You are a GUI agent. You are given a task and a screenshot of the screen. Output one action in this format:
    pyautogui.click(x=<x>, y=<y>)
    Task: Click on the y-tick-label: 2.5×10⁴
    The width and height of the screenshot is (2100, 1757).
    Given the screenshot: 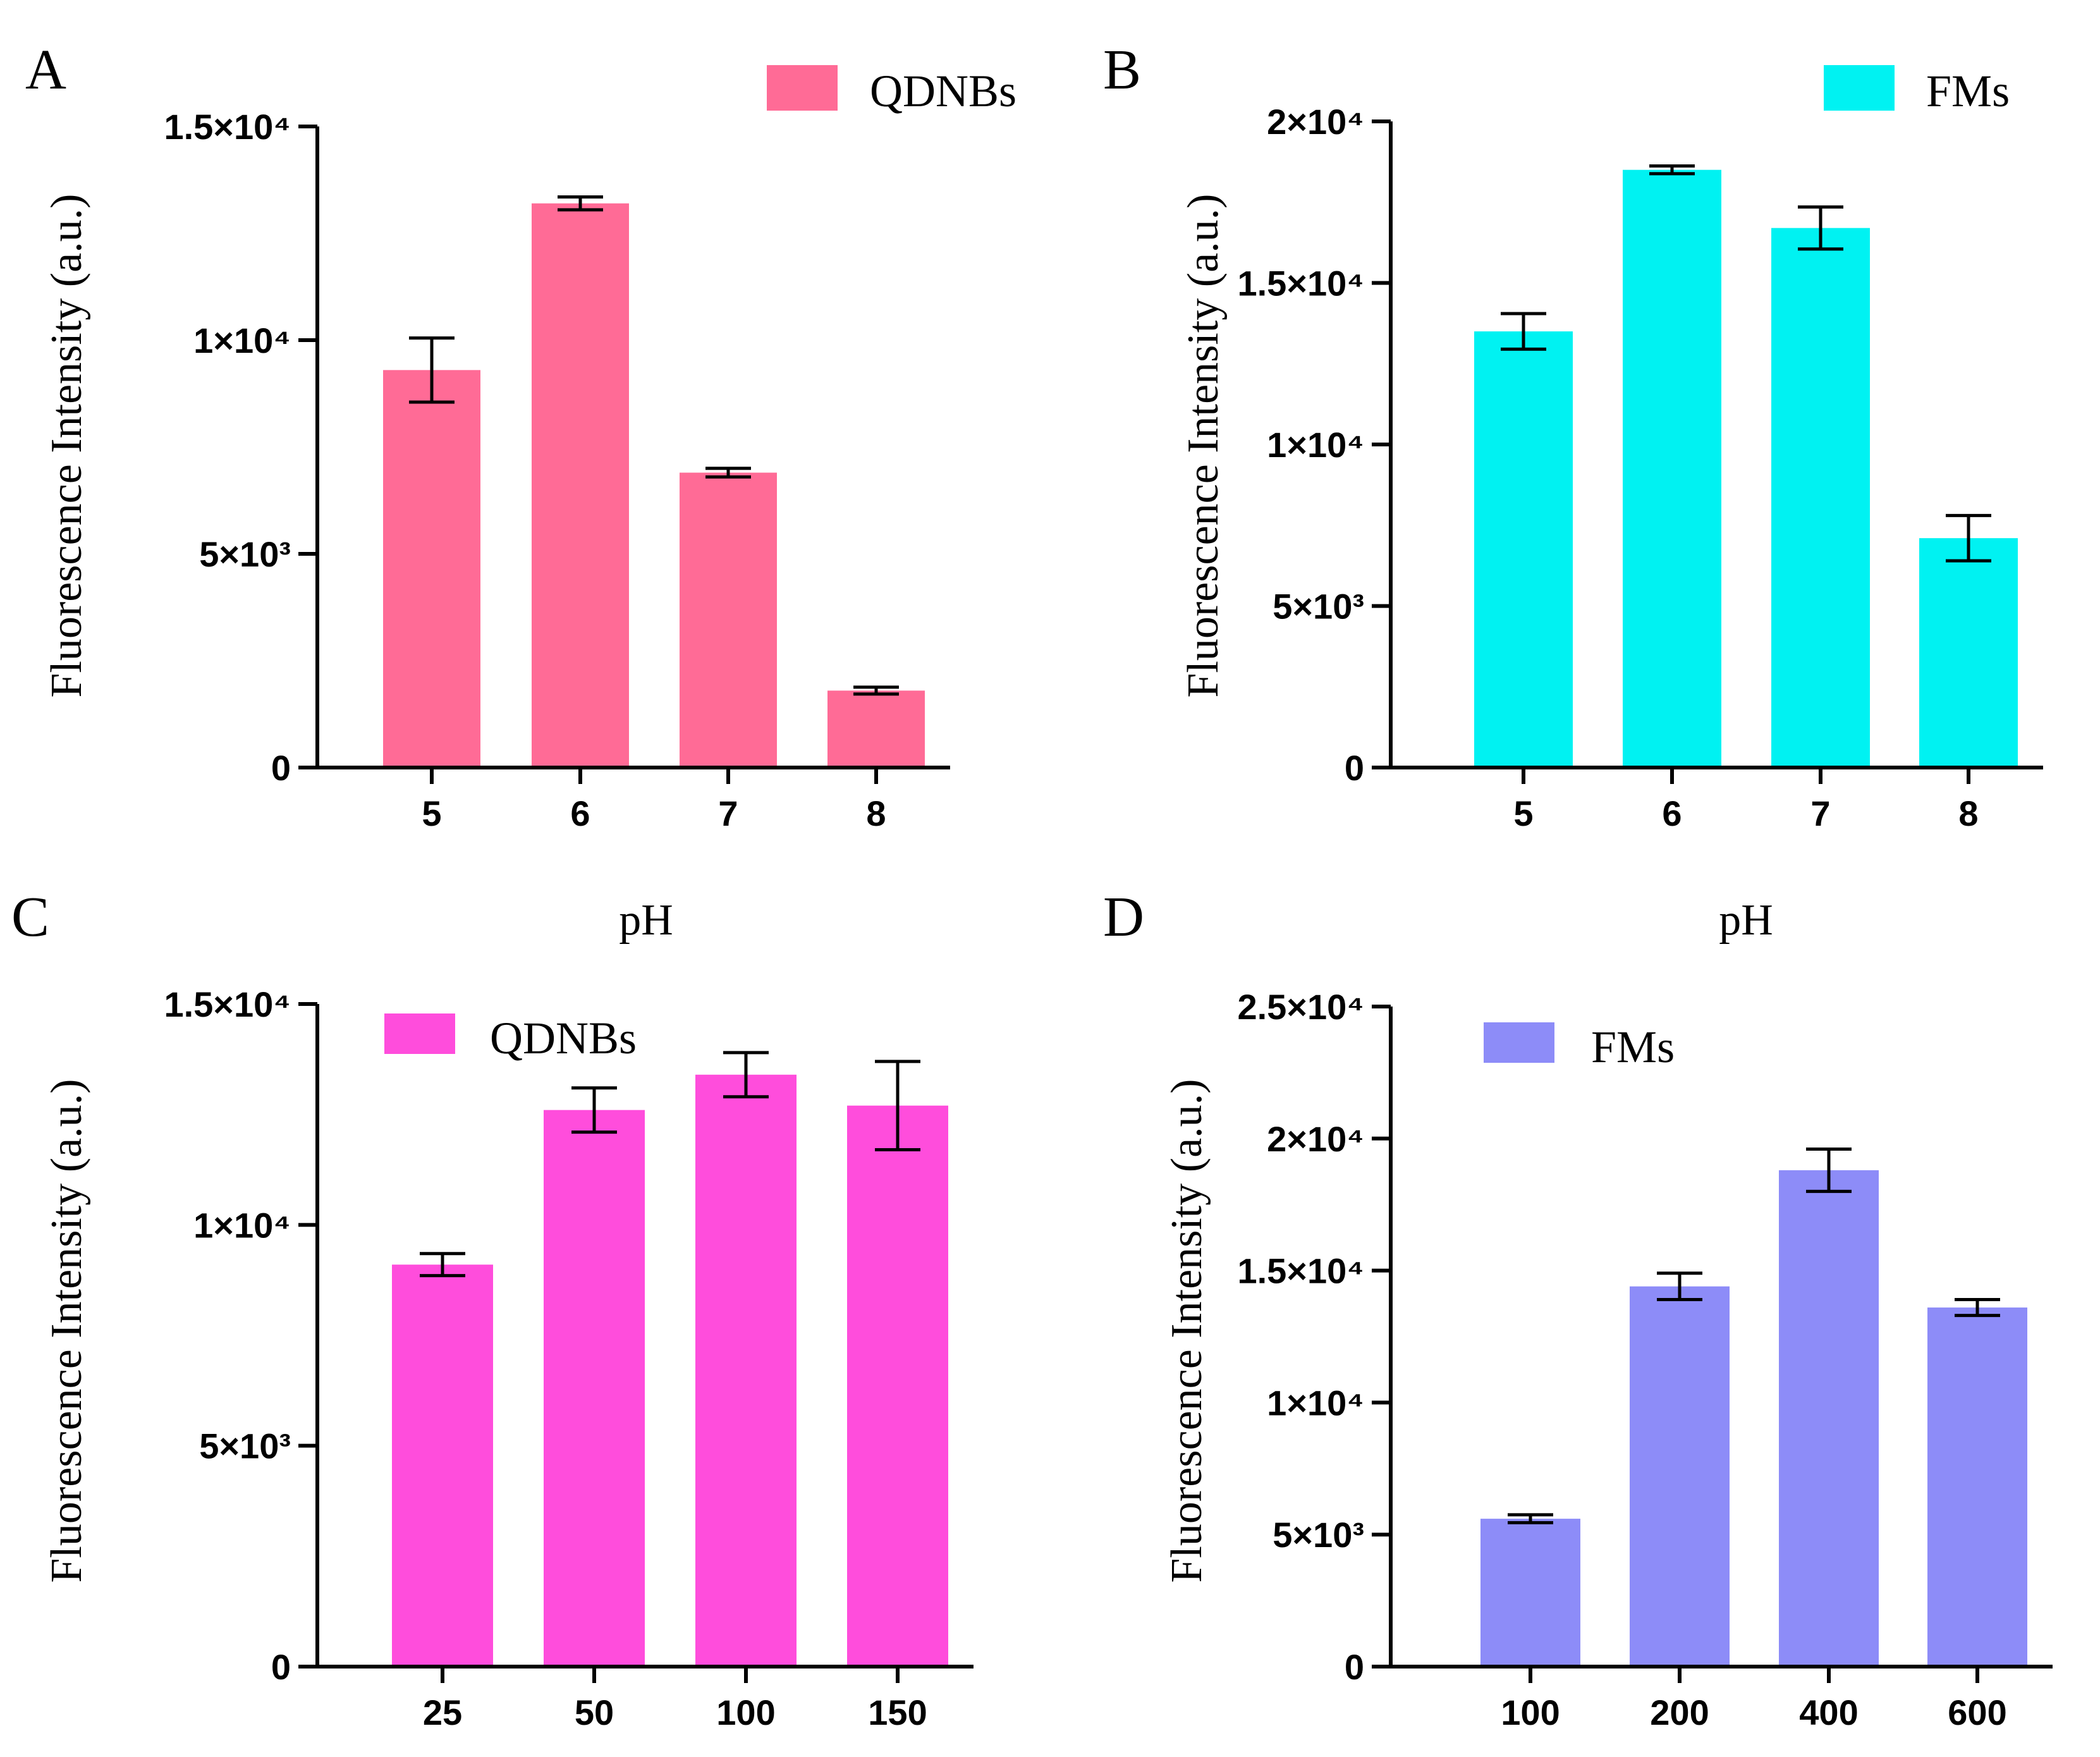 What is the action you would take?
    pyautogui.click(x=1301, y=1007)
    